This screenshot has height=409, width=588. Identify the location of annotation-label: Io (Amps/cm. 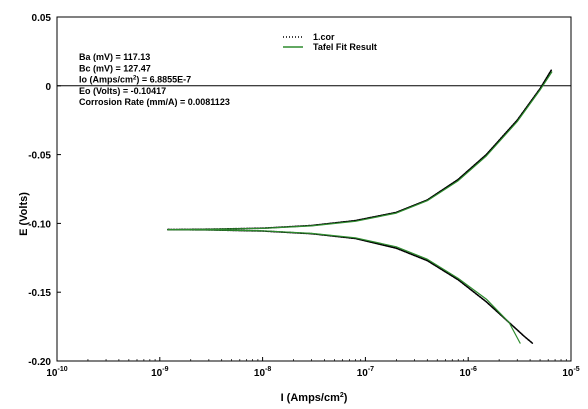
(106, 80).